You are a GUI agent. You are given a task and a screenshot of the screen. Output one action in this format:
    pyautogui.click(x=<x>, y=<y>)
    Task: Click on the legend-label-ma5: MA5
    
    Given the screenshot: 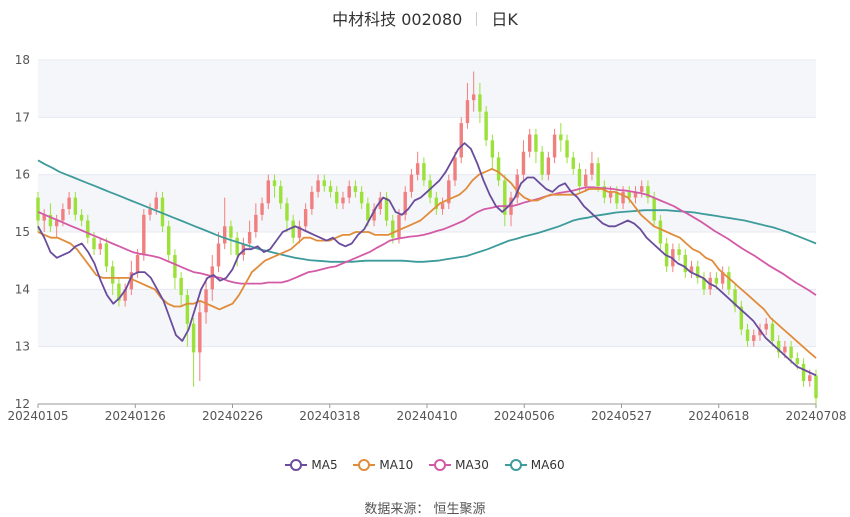 What is the action you would take?
    pyautogui.click(x=324, y=465)
    